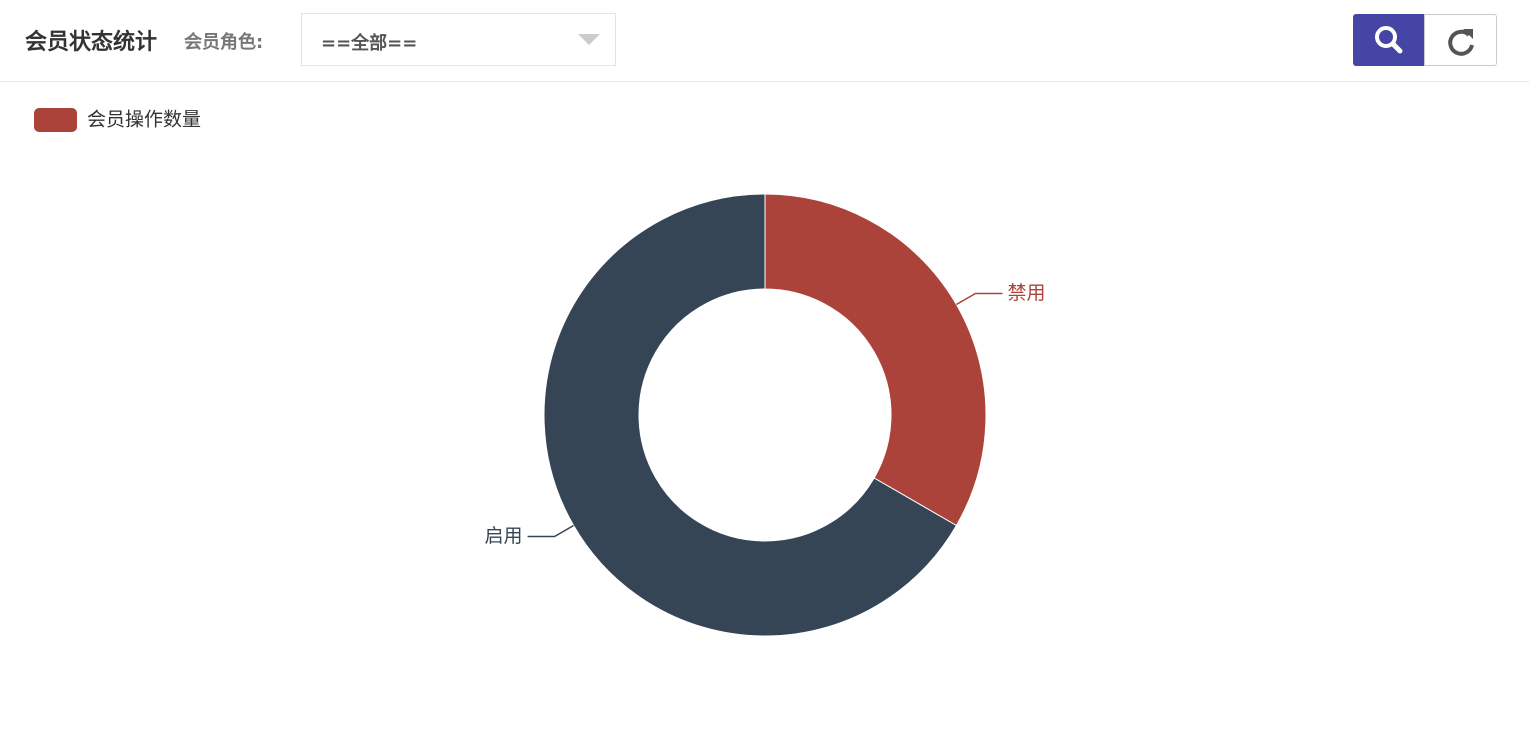 This screenshot has width=1529, height=745. Describe the element at coordinates (369, 43) in the screenshot. I see `select-value: ==全部==` at that location.